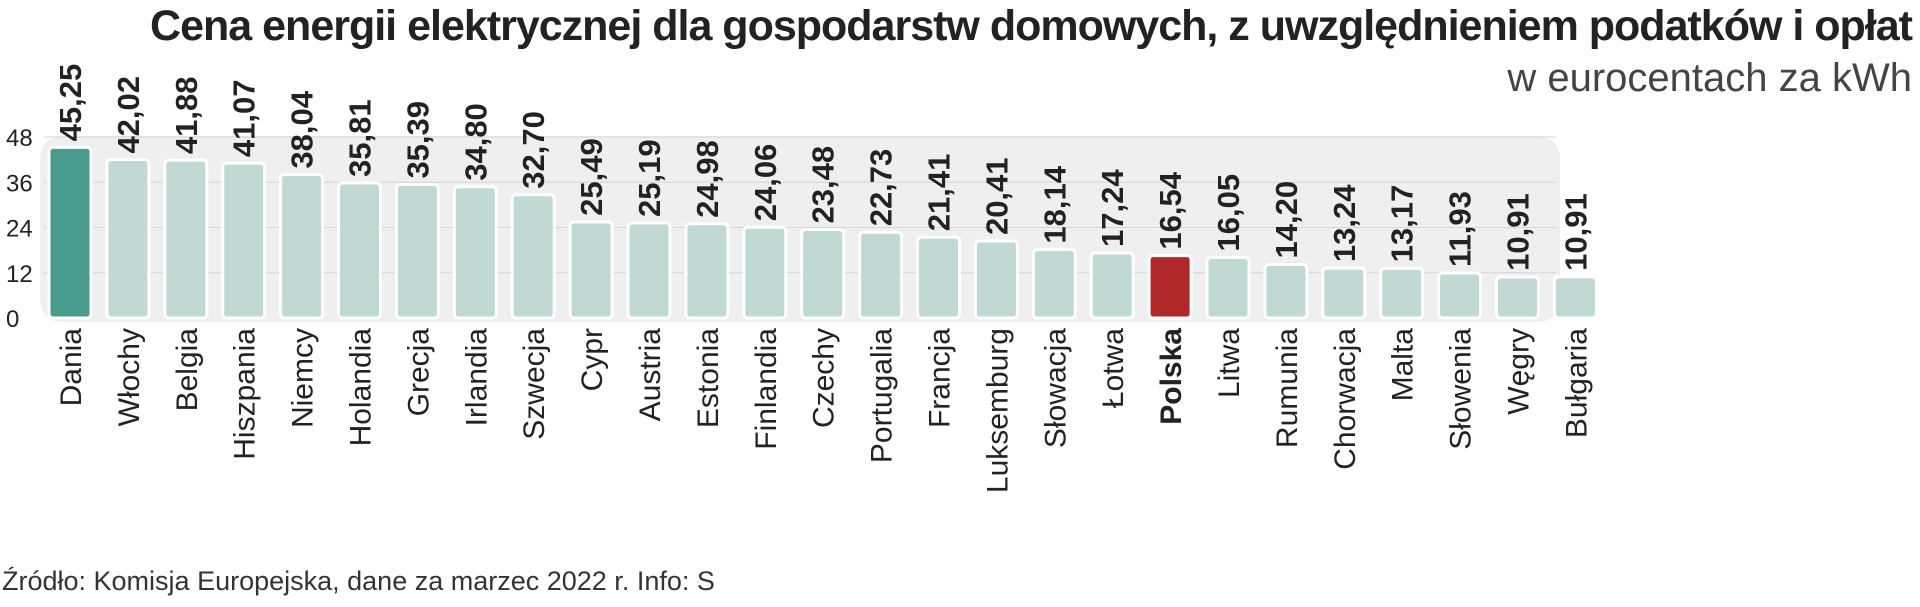 The width and height of the screenshot is (1920, 607). I want to click on value-label-finlandia: 24,06, so click(765, 183).